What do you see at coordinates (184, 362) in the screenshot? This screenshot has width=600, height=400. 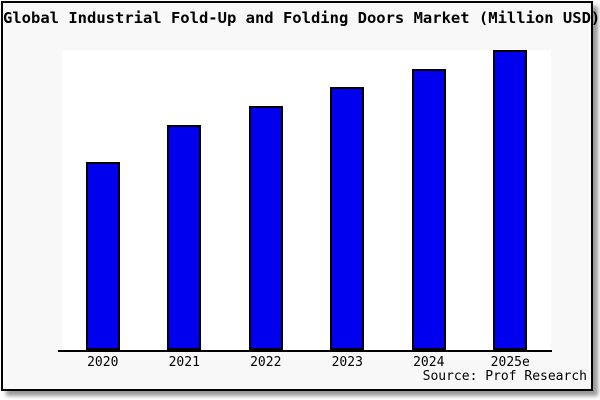 I see `x-tick-label-2021: 2021` at bounding box center [184, 362].